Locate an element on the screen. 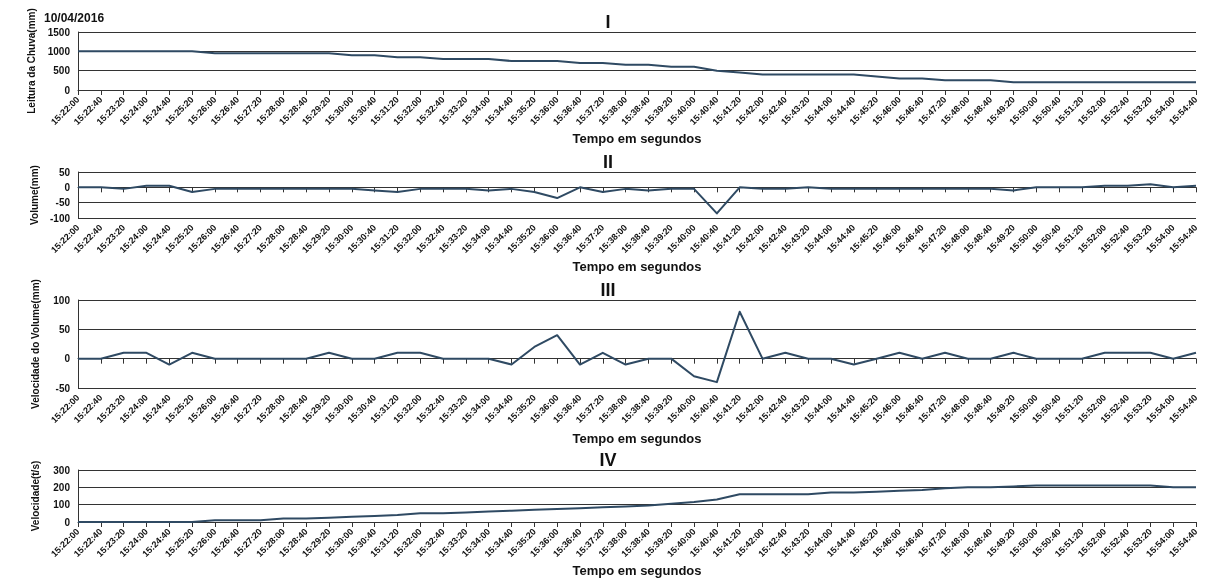 The height and width of the screenshot is (580, 1217). chart-title: II is located at coordinates (608, 162).